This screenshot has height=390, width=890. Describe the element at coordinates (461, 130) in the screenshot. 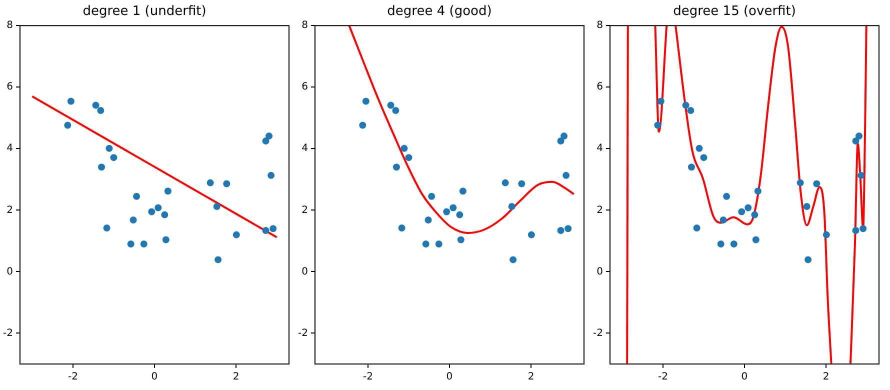

I see `line-series` at that location.